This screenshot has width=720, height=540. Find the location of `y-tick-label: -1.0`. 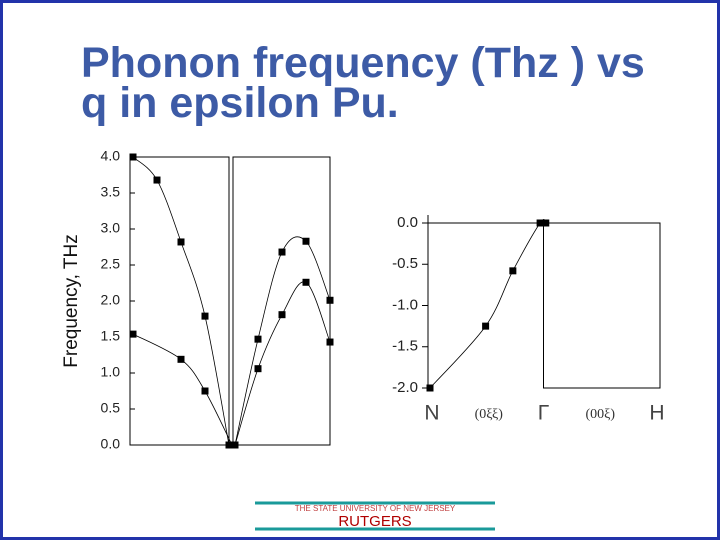

y-tick-label: -1.0 is located at coordinates (405, 304).